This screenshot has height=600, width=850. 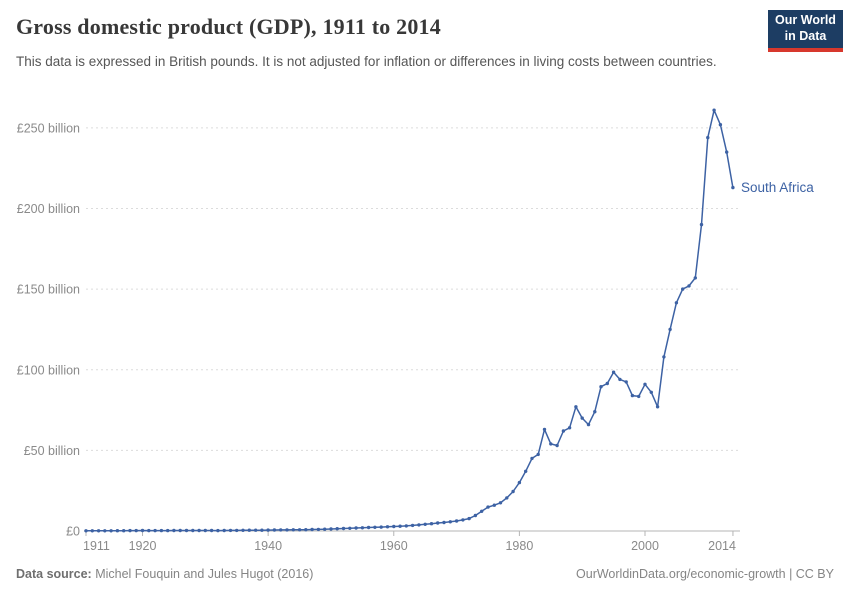 I want to click on y-tick-label: £150 billion, so click(x=48, y=290).